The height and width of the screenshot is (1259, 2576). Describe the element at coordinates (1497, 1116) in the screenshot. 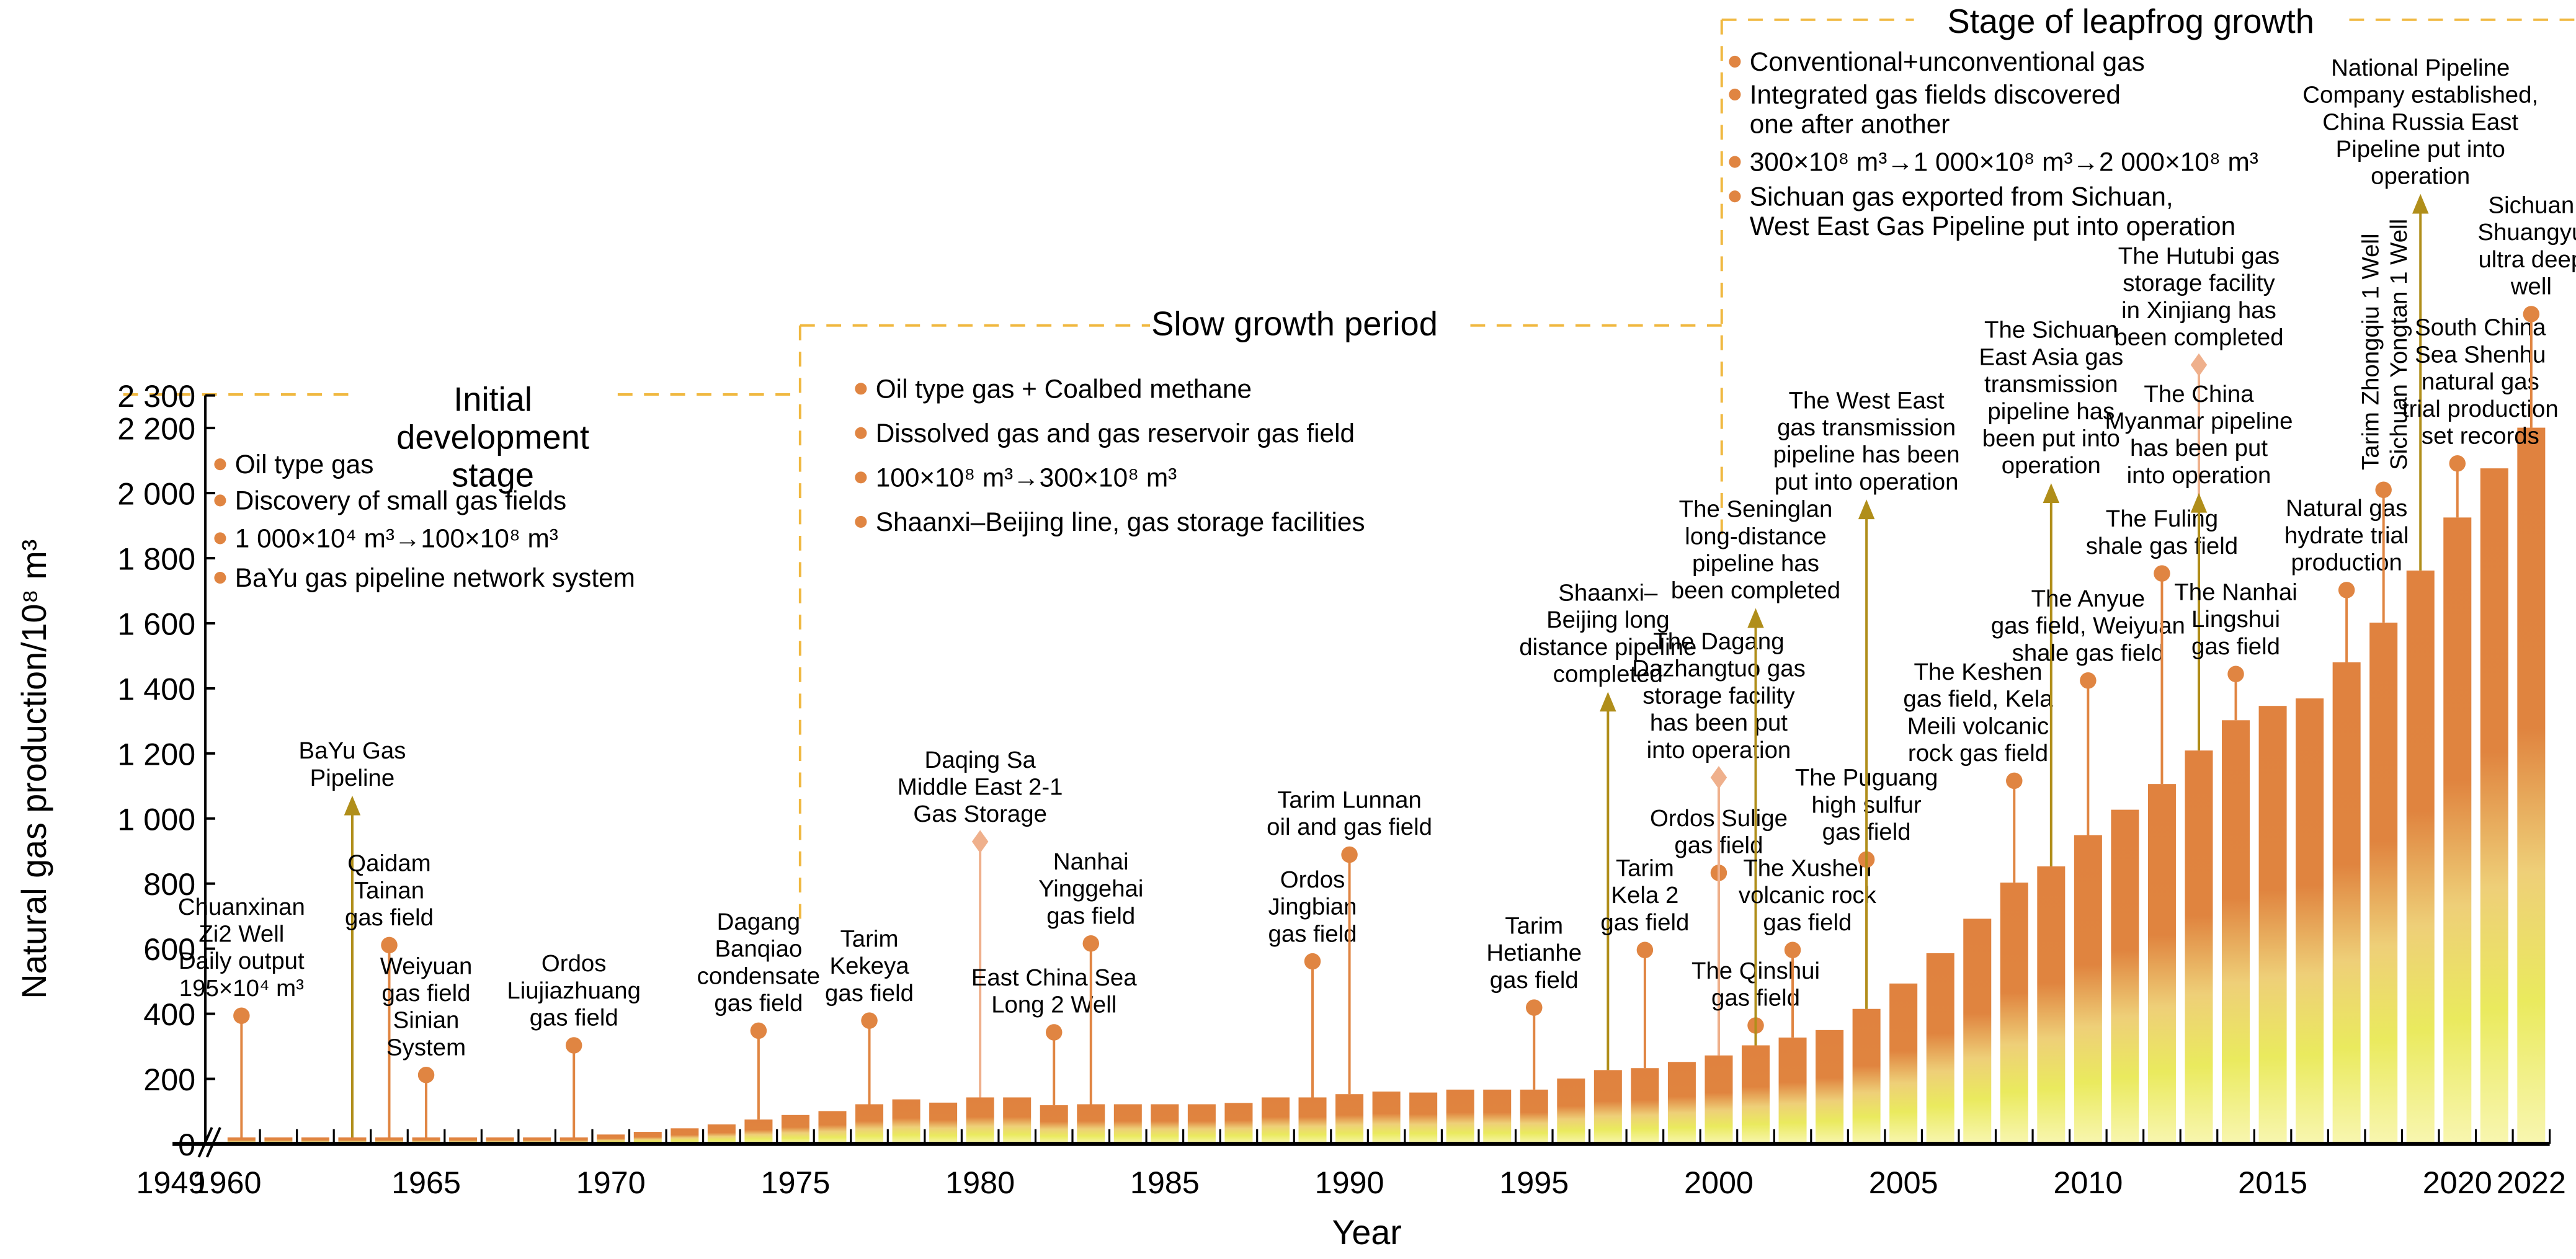

I see `bar-1994` at that location.